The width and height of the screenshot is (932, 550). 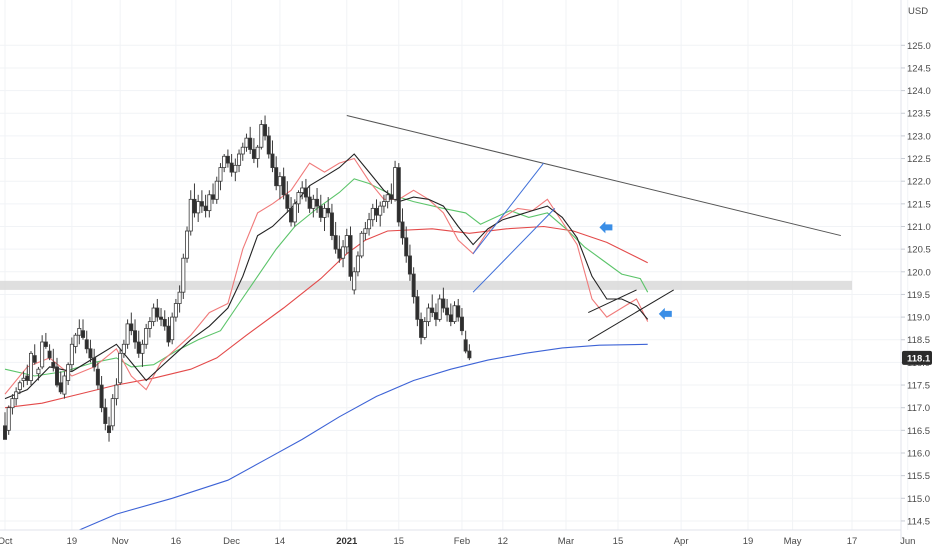 I want to click on last-price-tag-background, so click(x=917, y=357).